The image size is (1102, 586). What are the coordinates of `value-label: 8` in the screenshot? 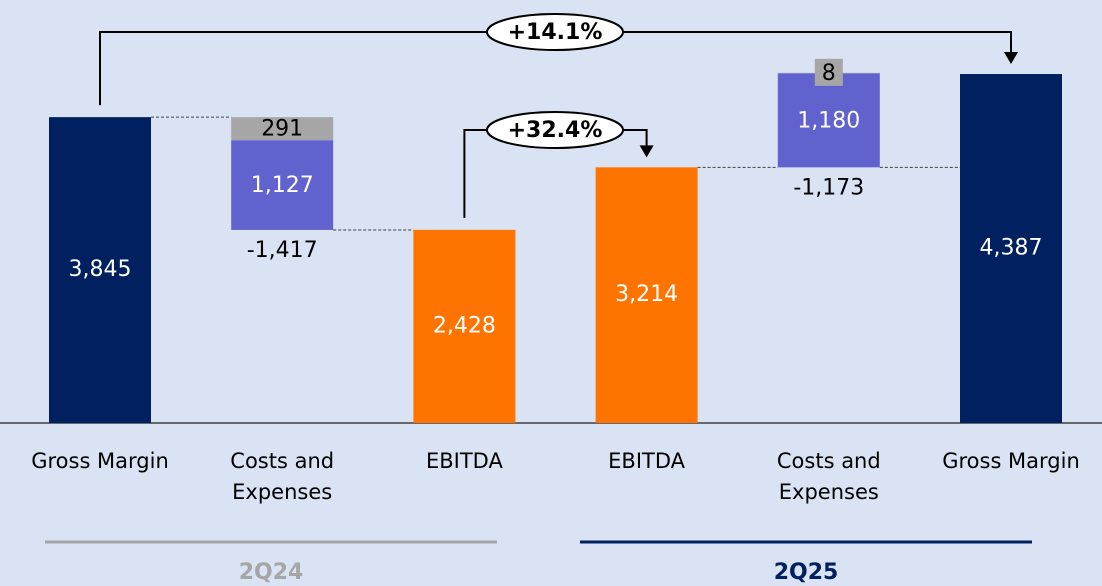 It's located at (829, 73).